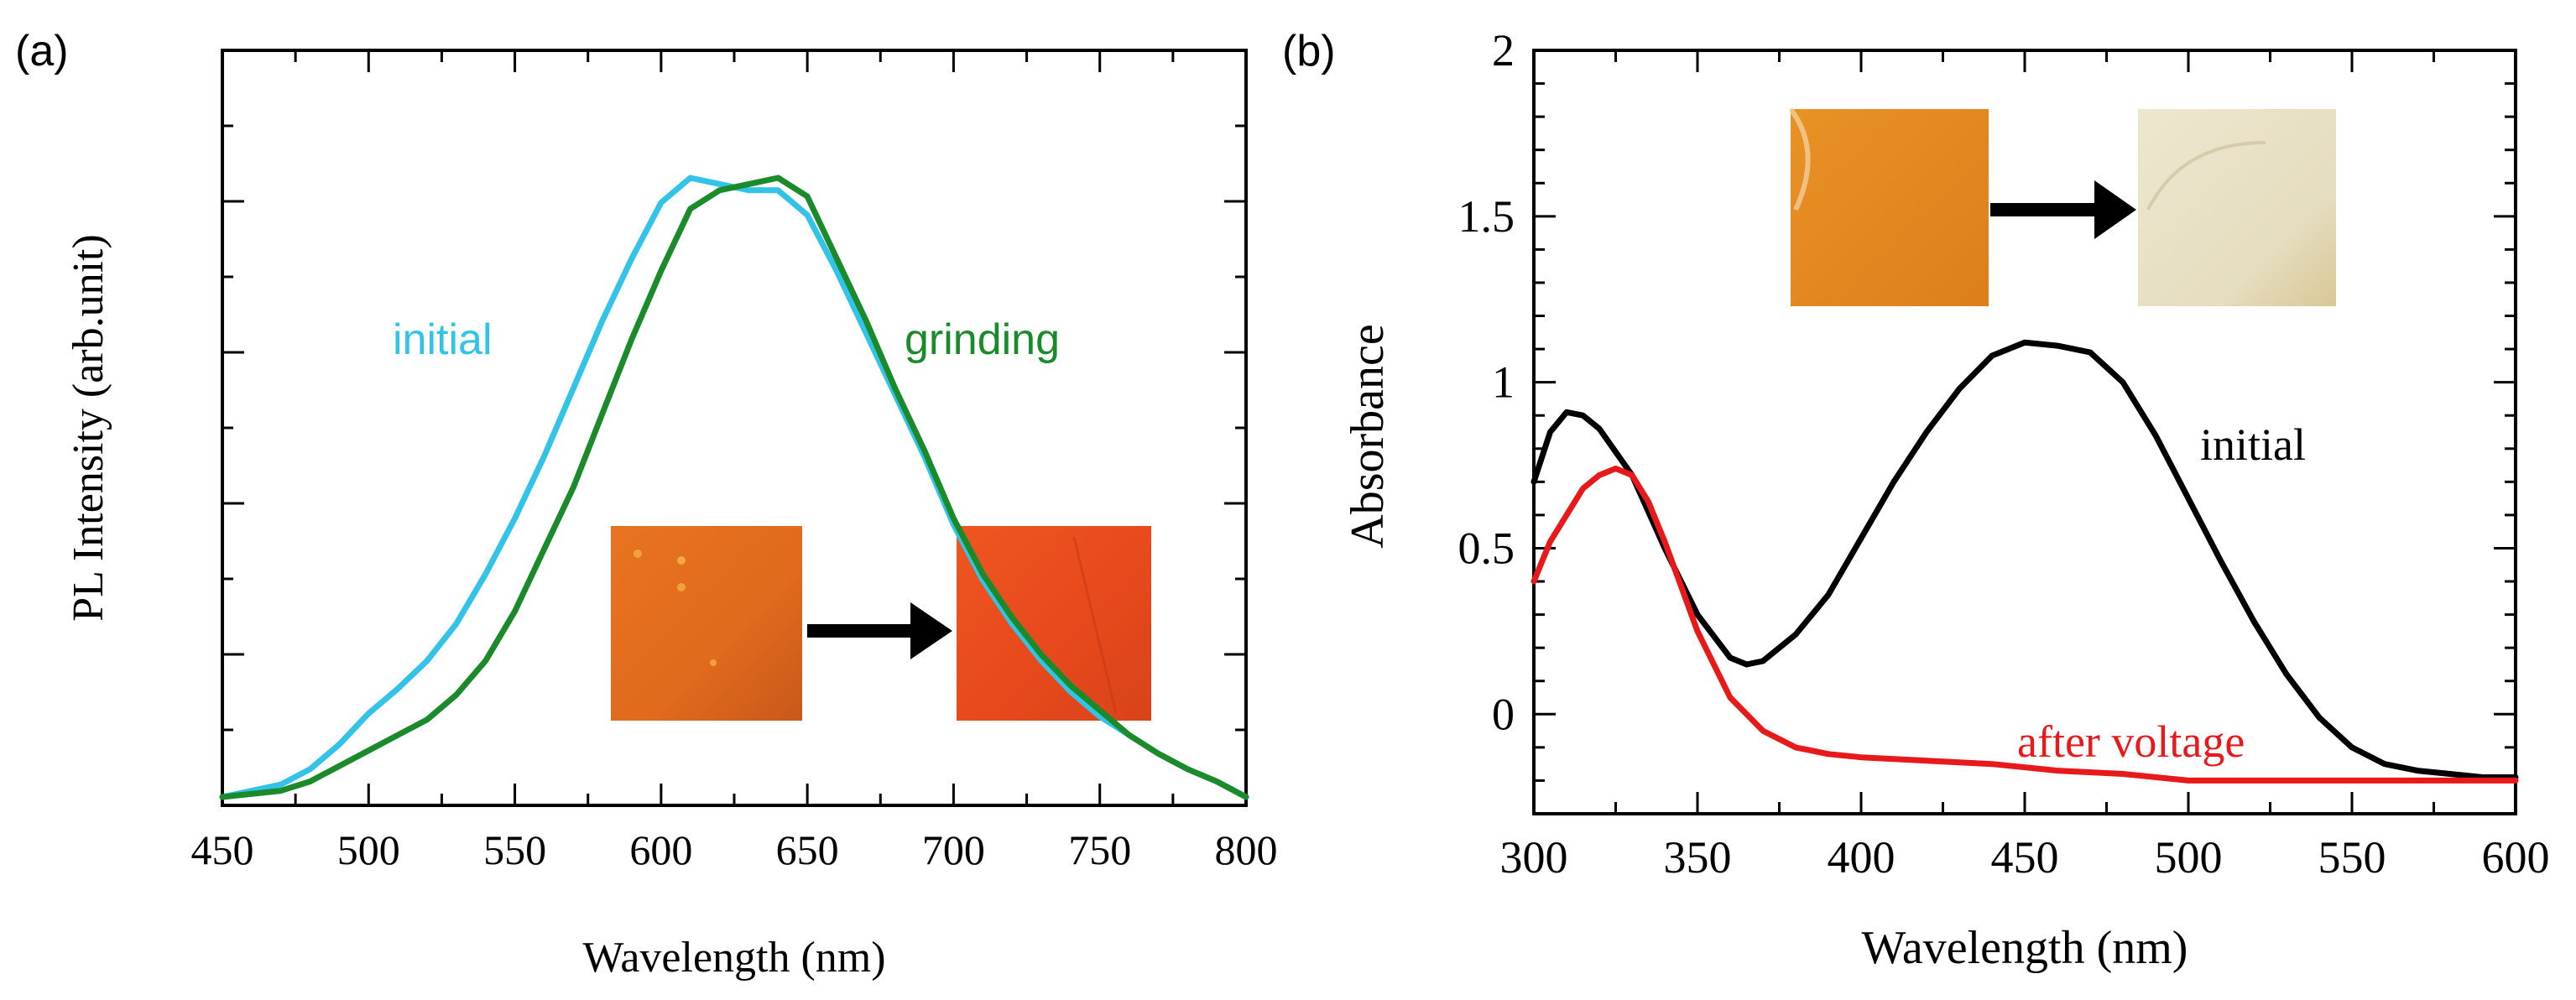  What do you see at coordinates (2024, 625) in the screenshot?
I see `series-line-after-voltage` at bounding box center [2024, 625].